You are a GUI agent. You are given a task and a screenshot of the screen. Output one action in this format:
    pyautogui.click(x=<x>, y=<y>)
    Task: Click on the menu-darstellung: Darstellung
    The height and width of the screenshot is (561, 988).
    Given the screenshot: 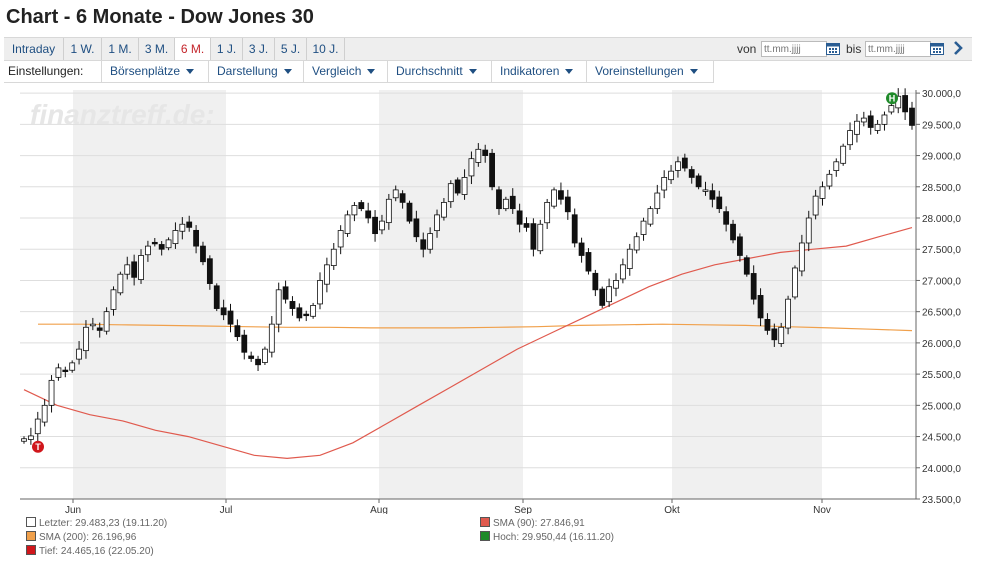 What is the action you would take?
    pyautogui.click(x=256, y=71)
    